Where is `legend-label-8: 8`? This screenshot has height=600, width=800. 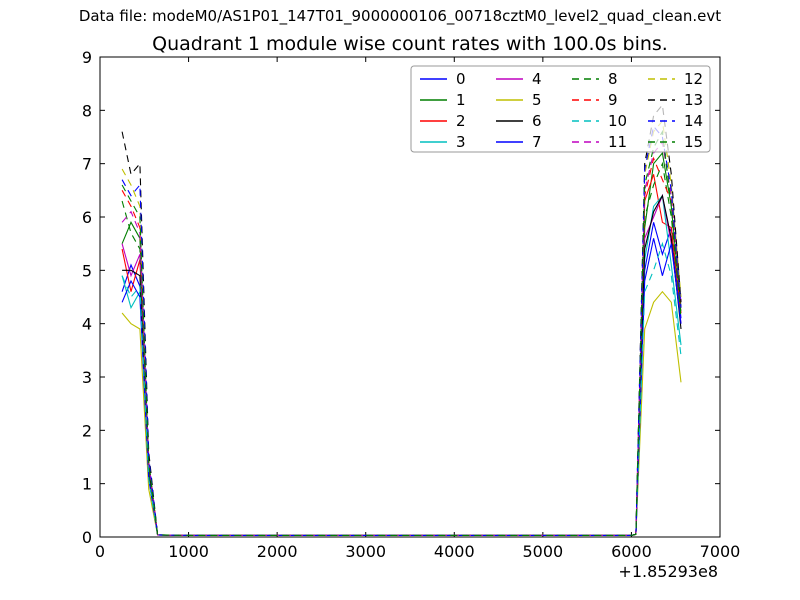 legend-label-8: 8 is located at coordinates (613, 79).